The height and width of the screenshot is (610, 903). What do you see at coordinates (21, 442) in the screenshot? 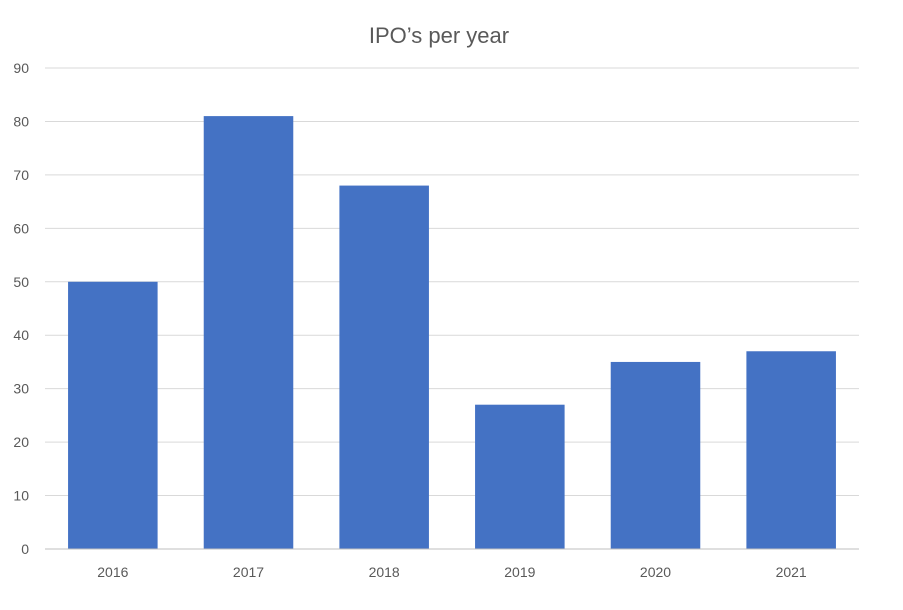
I see `y-tick-label: 20` at bounding box center [21, 442].